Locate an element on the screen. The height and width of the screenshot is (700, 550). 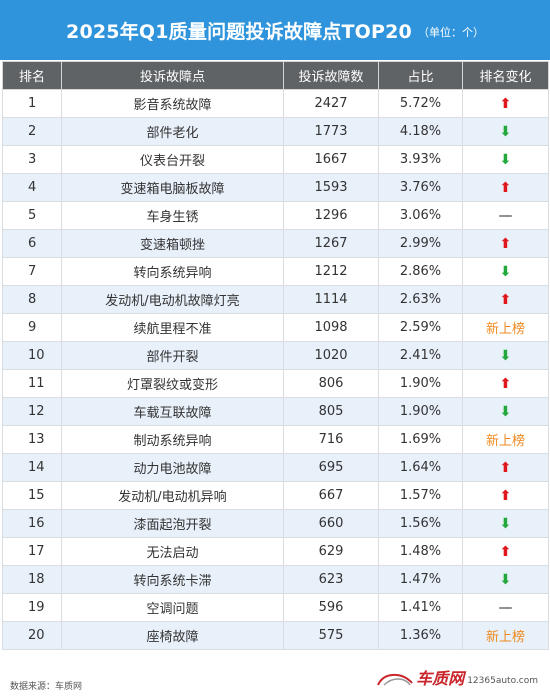
issue-cell: 灯罩裂纹或变形 is located at coordinates (172, 383).